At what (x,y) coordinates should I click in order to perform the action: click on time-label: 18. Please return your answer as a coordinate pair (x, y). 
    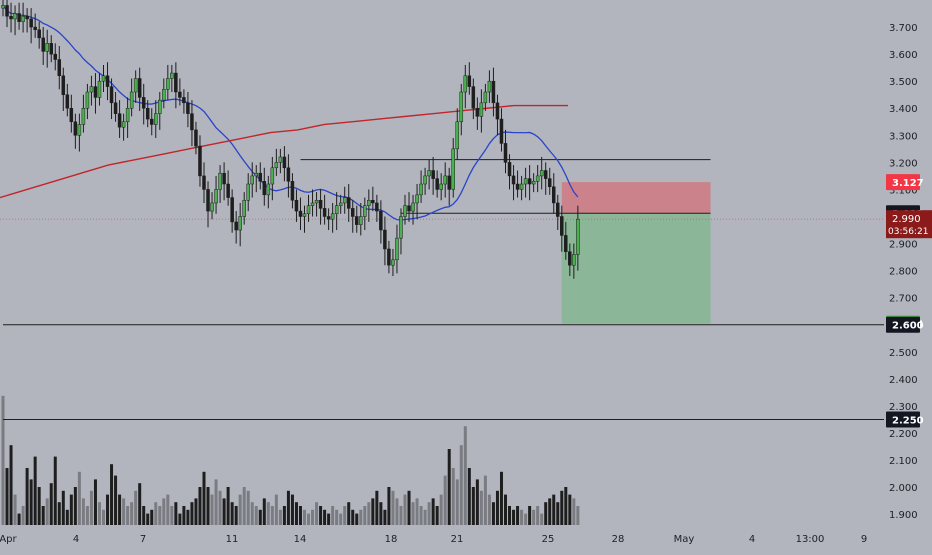
    Looking at the image, I should click on (391, 539).